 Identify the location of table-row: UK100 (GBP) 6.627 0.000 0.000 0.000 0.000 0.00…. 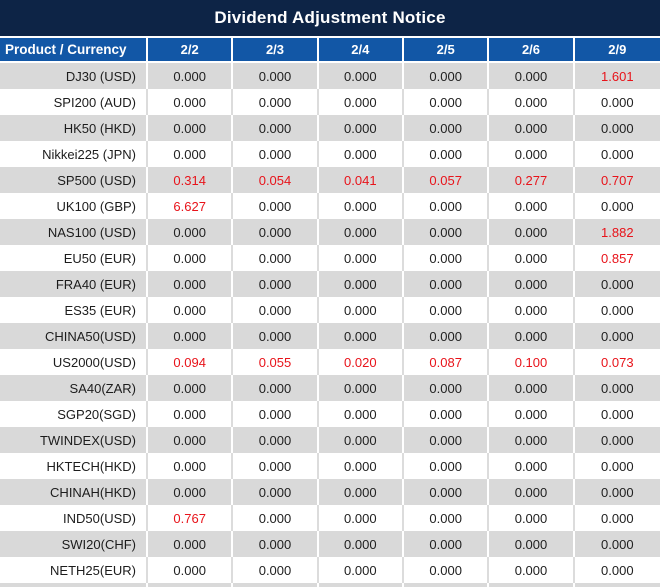
(330, 206).